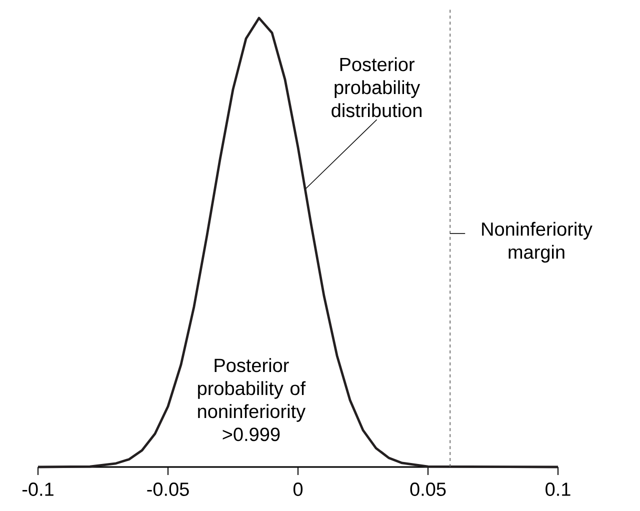 This screenshot has width=640, height=511. What do you see at coordinates (377, 87) in the screenshot?
I see `annotation: Posterior probability distribution` at bounding box center [377, 87].